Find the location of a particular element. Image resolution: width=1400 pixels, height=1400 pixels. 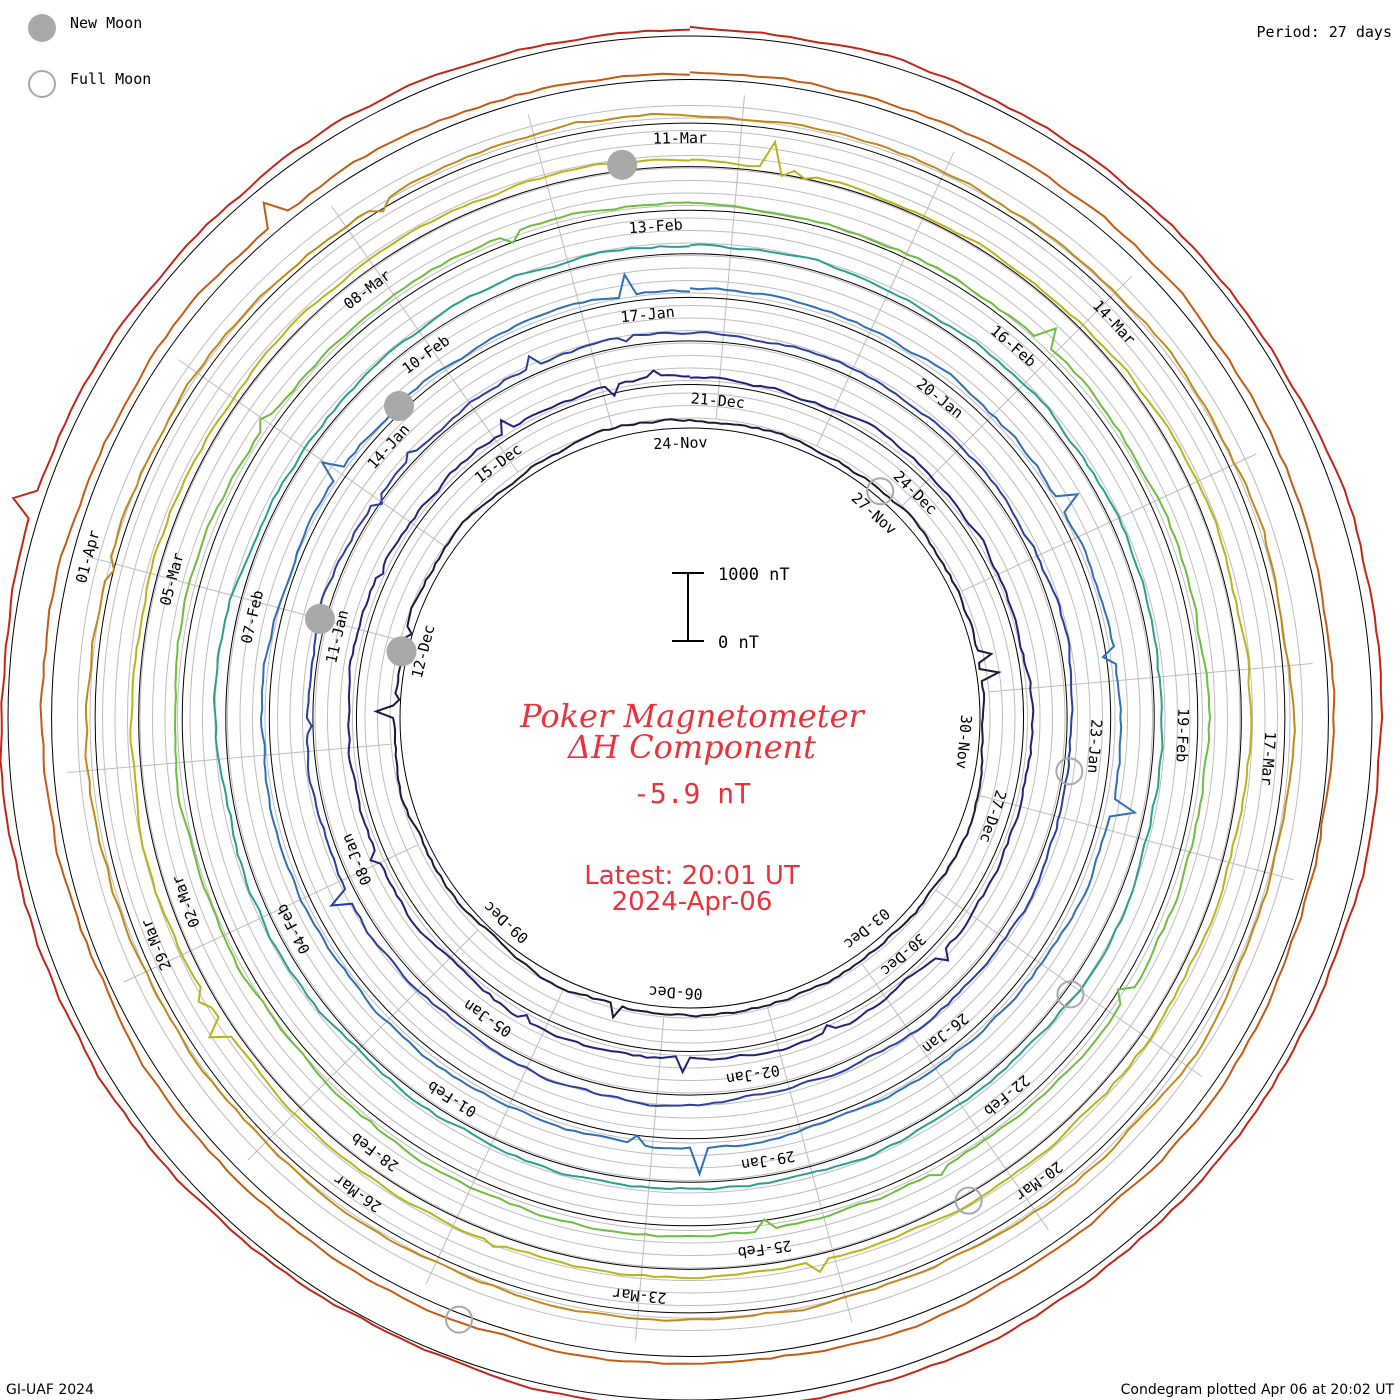

date-label: 13-Feb is located at coordinates (655, 227).